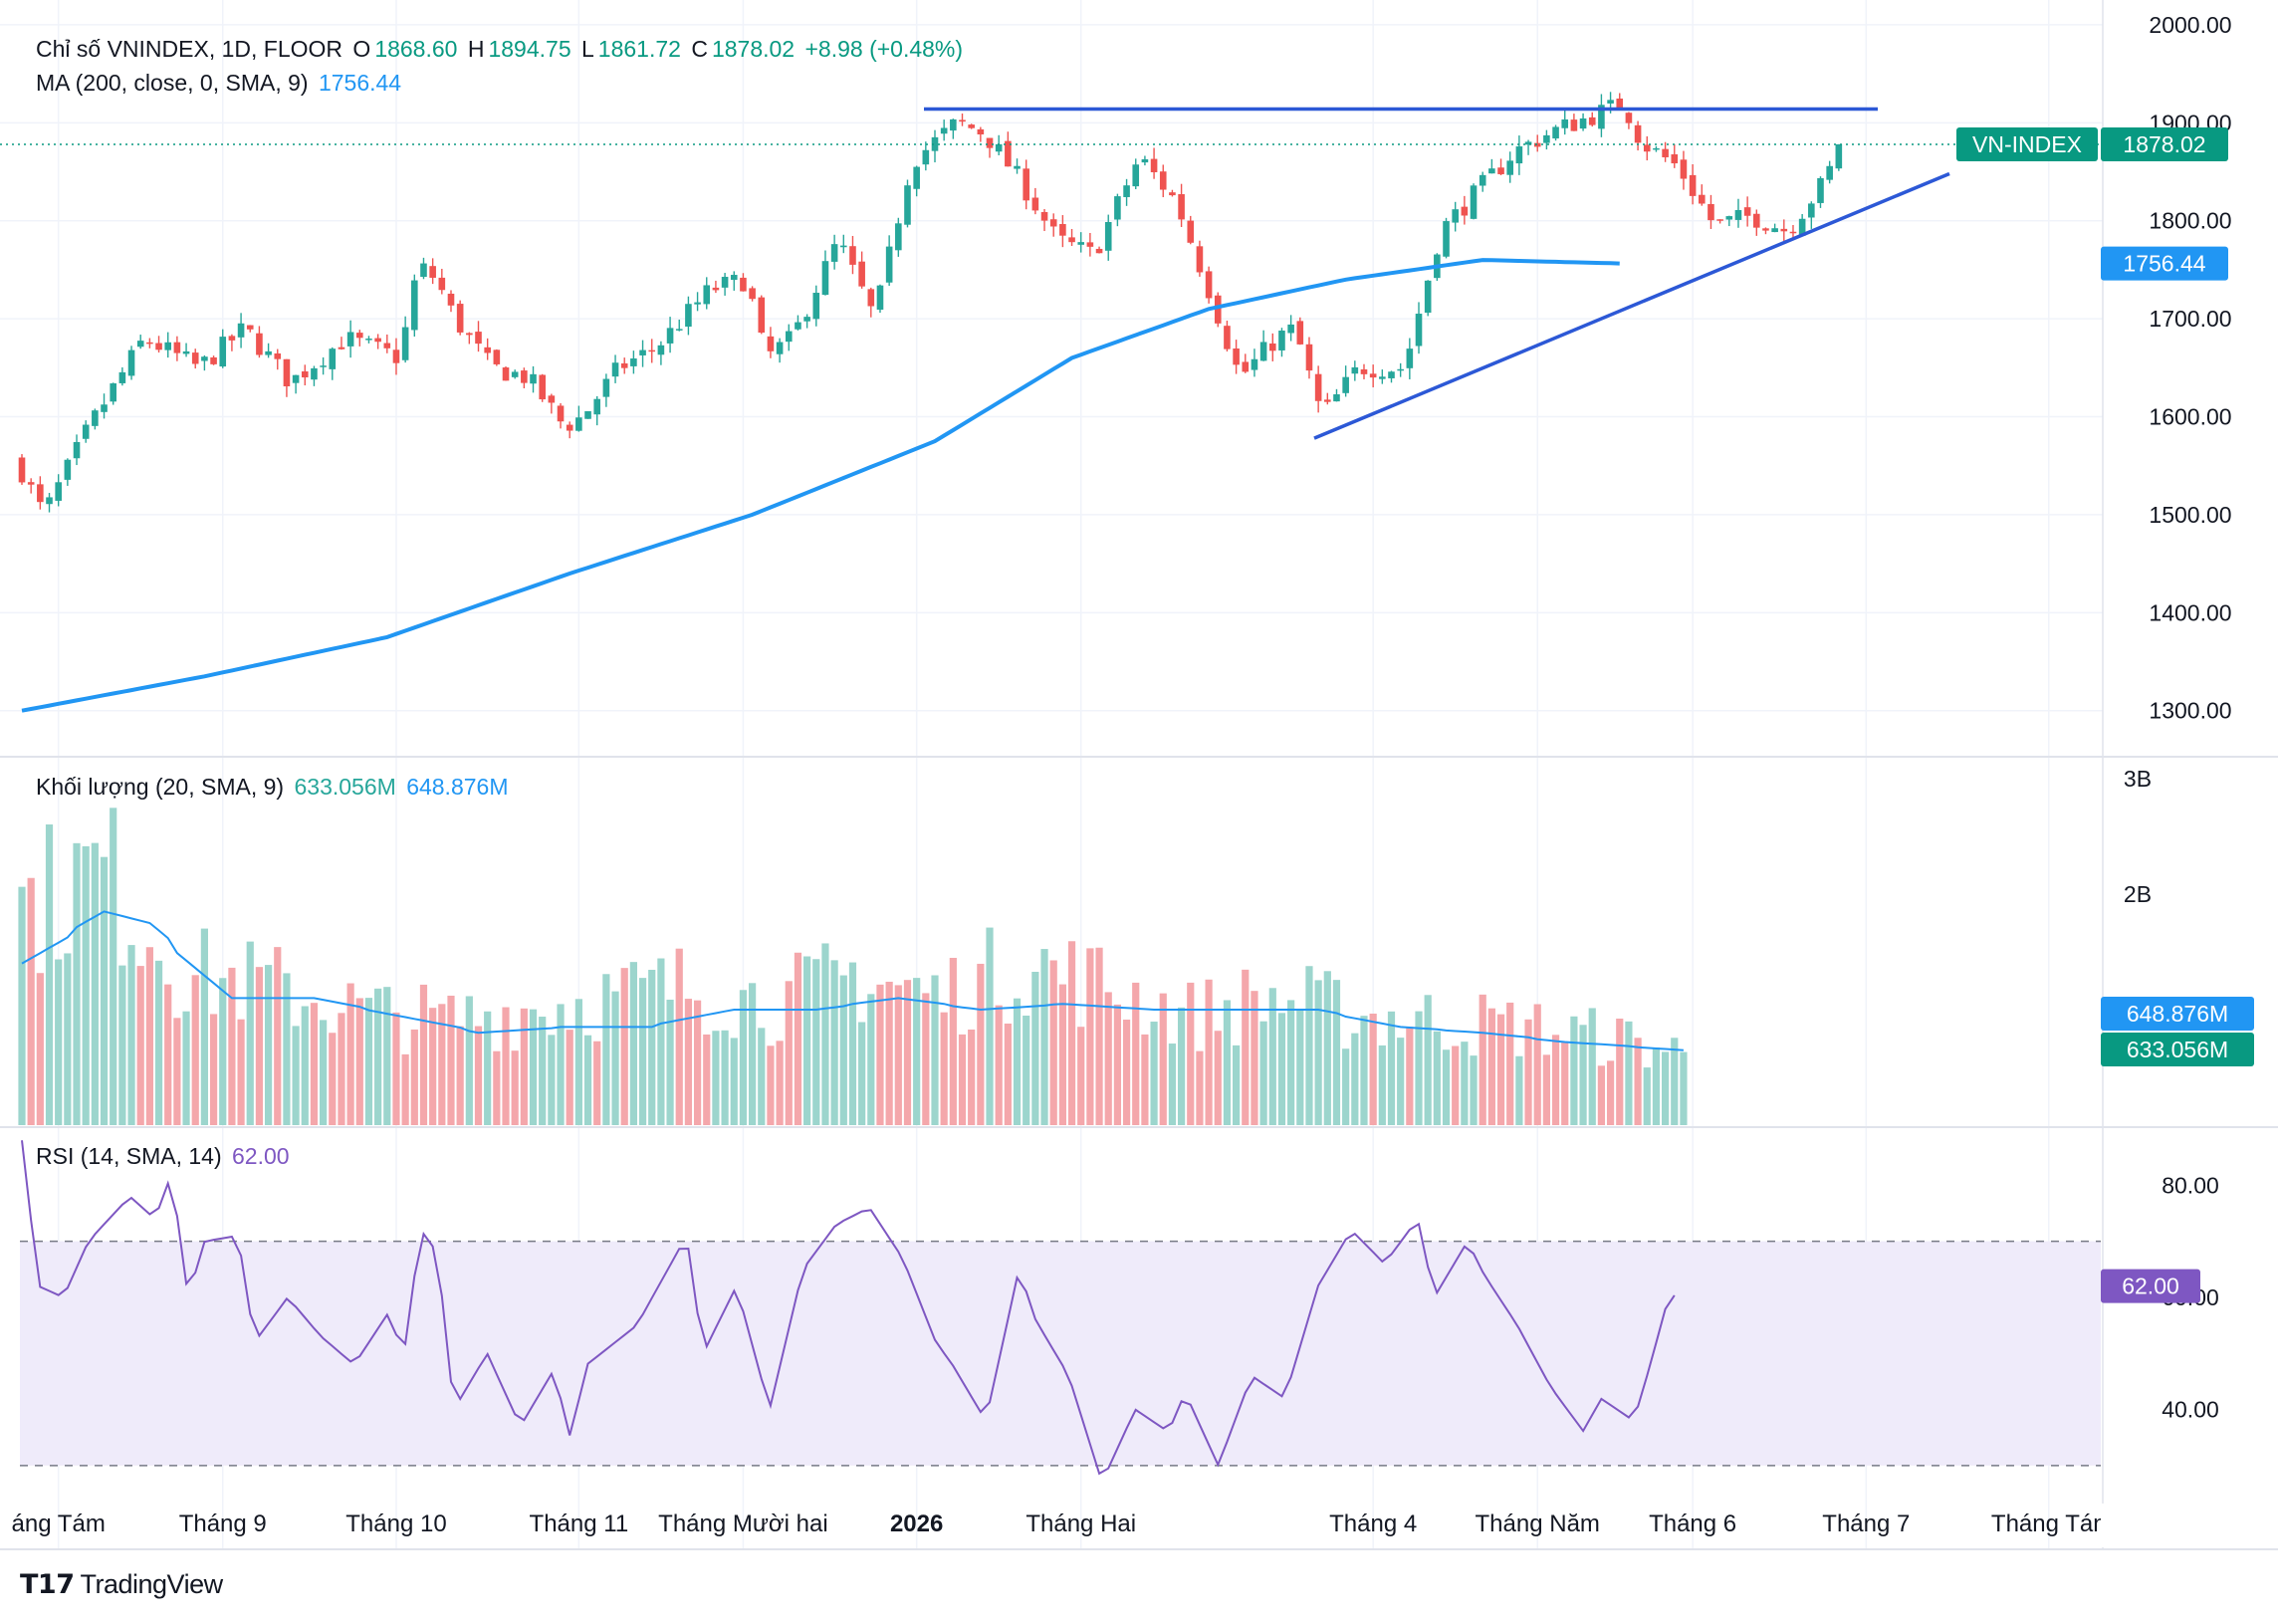  Describe the element at coordinates (1060, 1354) in the screenshot. I see `rsi-band` at that location.